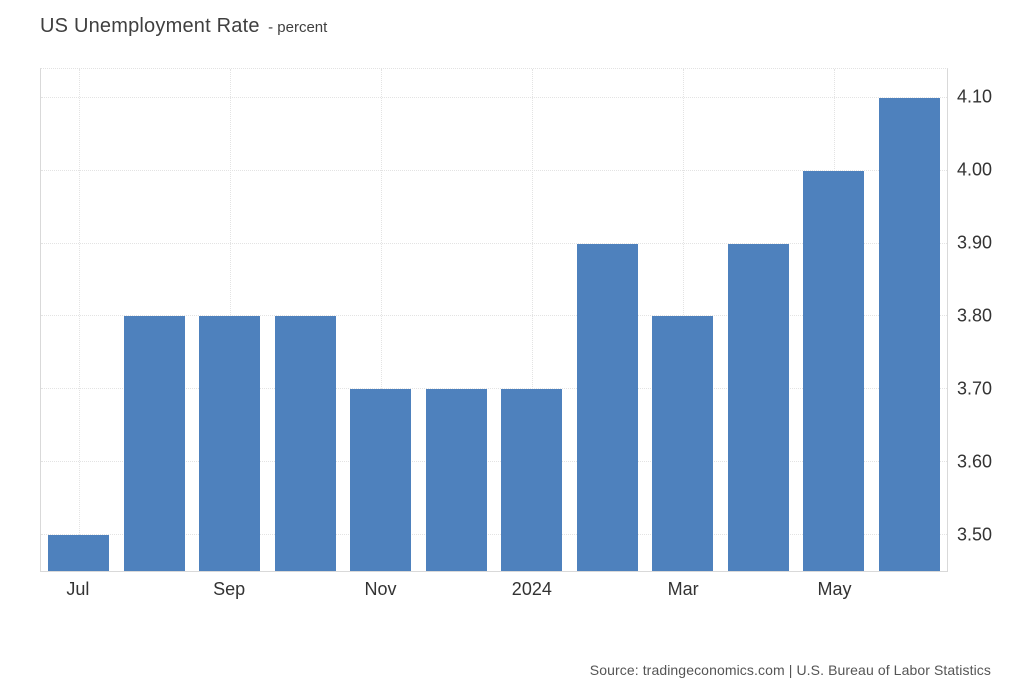  What do you see at coordinates (975, 388) in the screenshot?
I see `y-tick-label: 3.70` at bounding box center [975, 388].